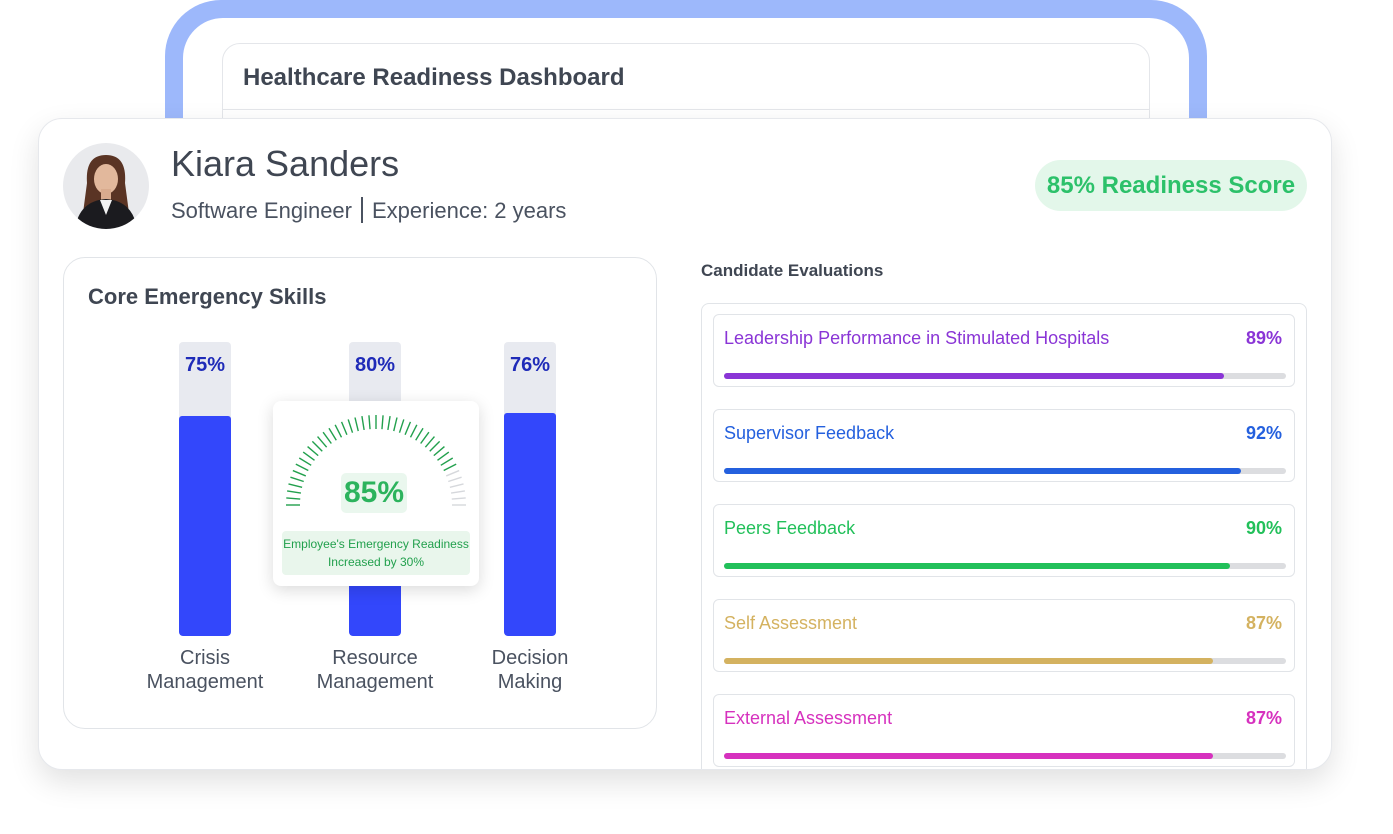 The height and width of the screenshot is (834, 1393). Describe the element at coordinates (362, 210) in the screenshot. I see `separator` at that location.